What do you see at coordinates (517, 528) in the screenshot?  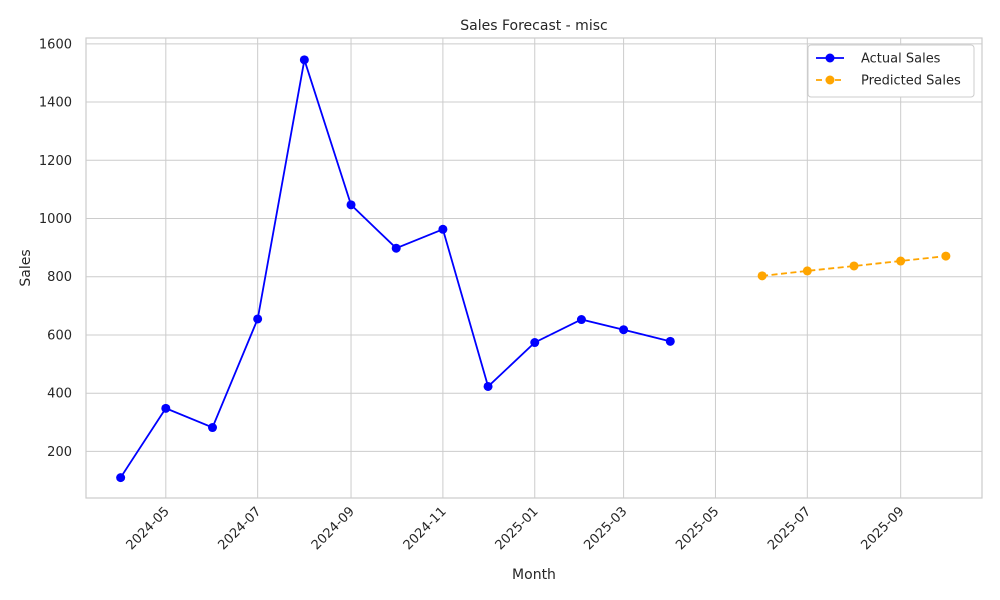 I see `x-tick-label: 2025-01` at bounding box center [517, 528].